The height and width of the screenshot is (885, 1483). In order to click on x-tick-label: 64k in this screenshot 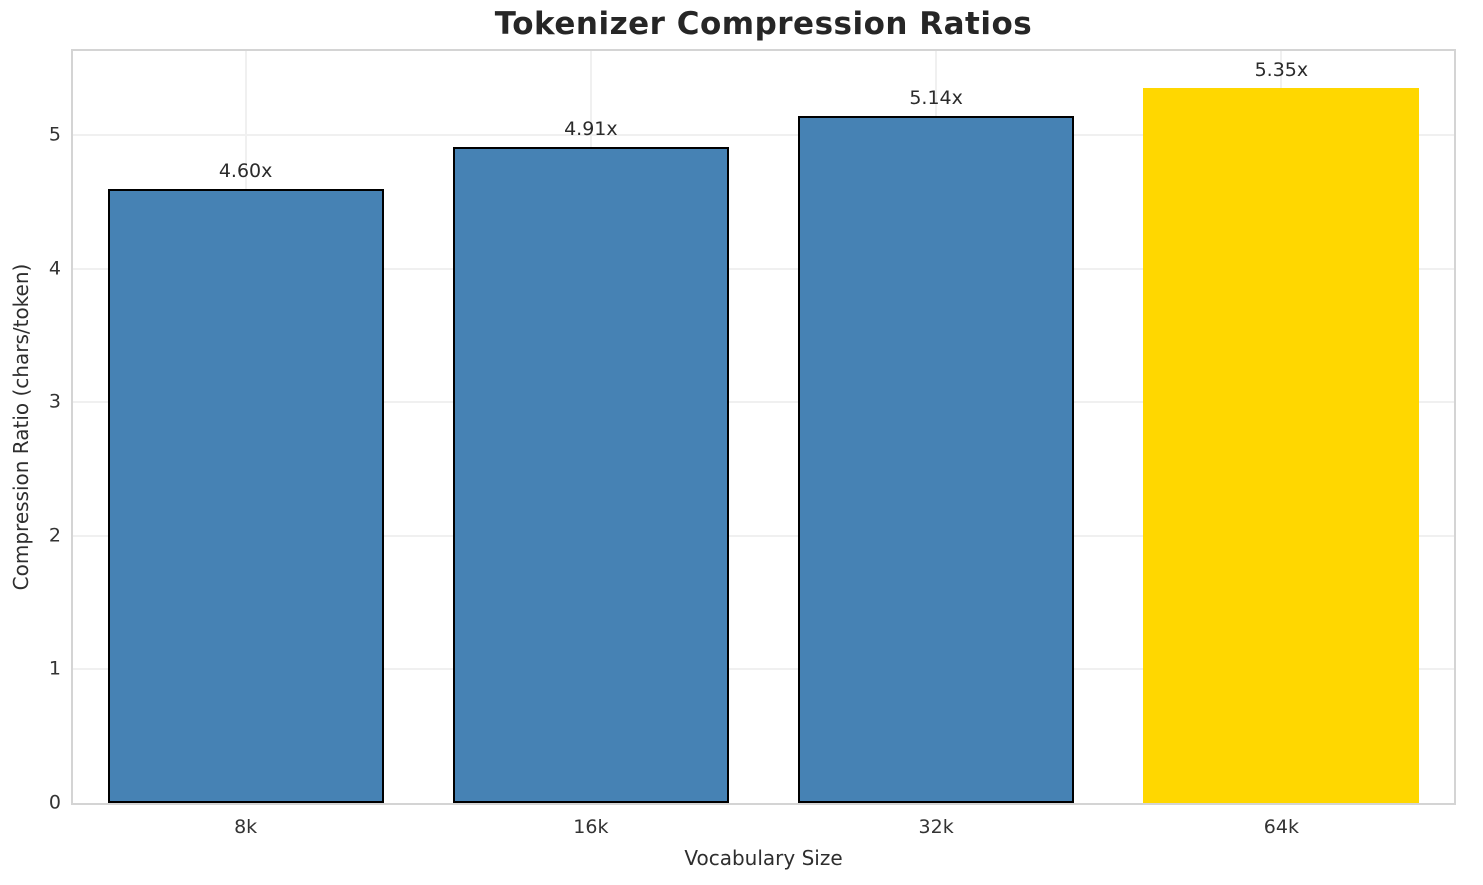, I will do `click(1281, 827)`.